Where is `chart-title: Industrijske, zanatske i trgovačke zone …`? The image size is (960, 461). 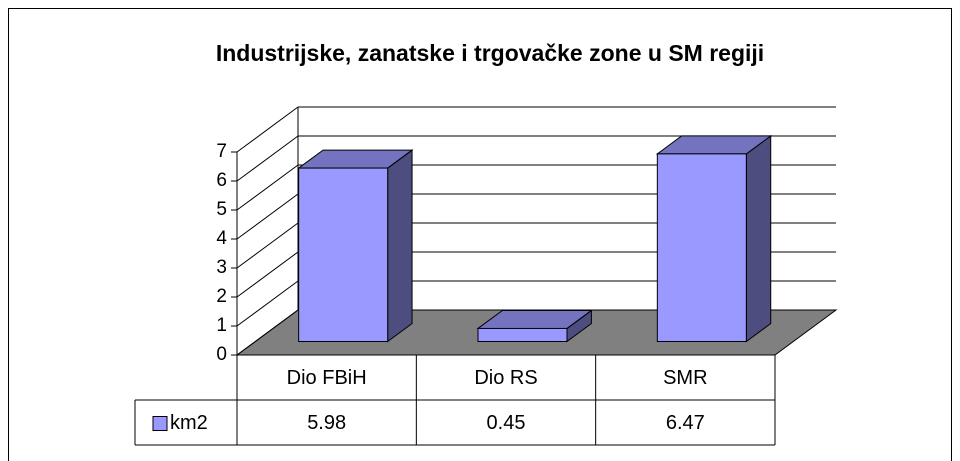
chart-title: Industrijske, zanatske i trgovačke zone … is located at coordinates (490, 53).